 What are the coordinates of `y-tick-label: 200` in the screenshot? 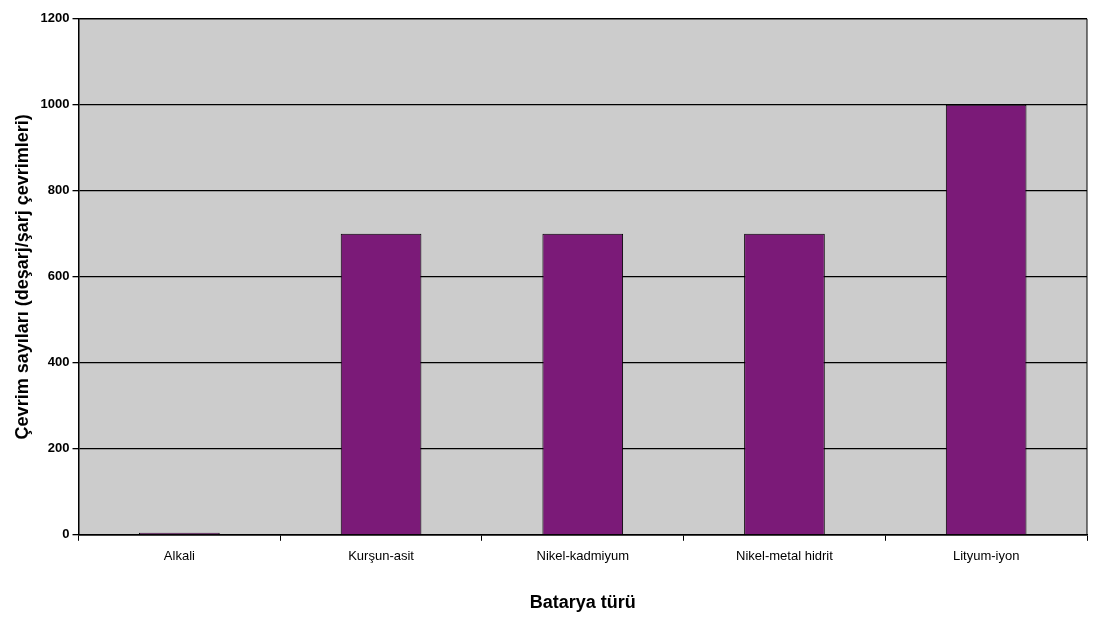 It's located at (58, 448).